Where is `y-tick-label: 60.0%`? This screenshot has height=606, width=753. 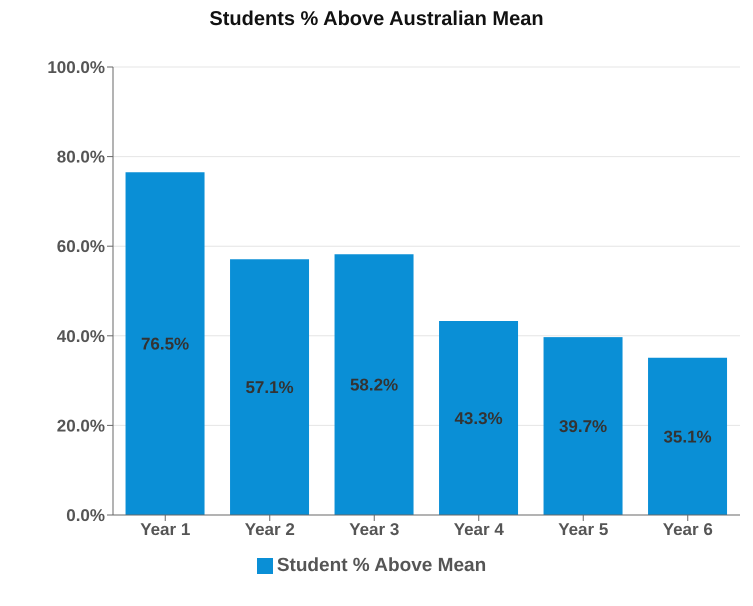 y-tick-label: 60.0% is located at coordinates (80, 246).